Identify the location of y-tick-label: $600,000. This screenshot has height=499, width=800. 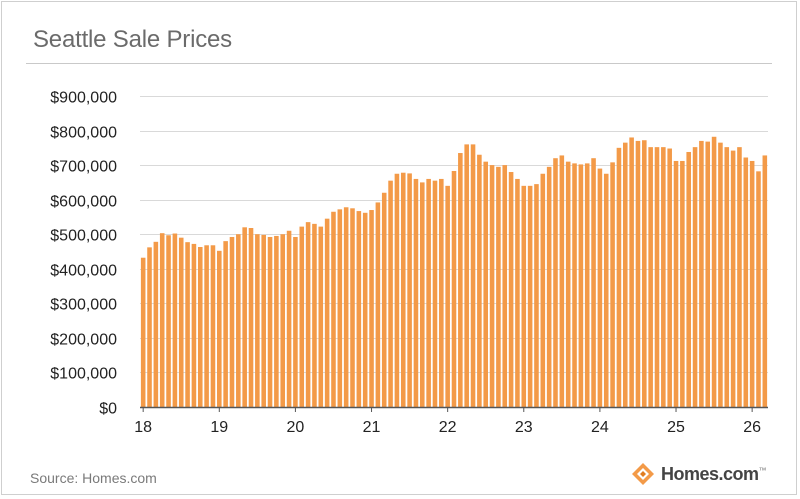
(83, 202).